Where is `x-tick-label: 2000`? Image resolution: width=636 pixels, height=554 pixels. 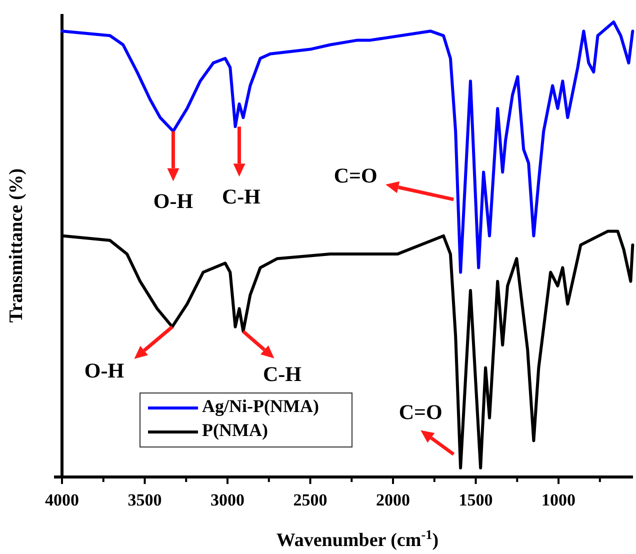 x-tick-label: 2000 is located at coordinates (393, 500).